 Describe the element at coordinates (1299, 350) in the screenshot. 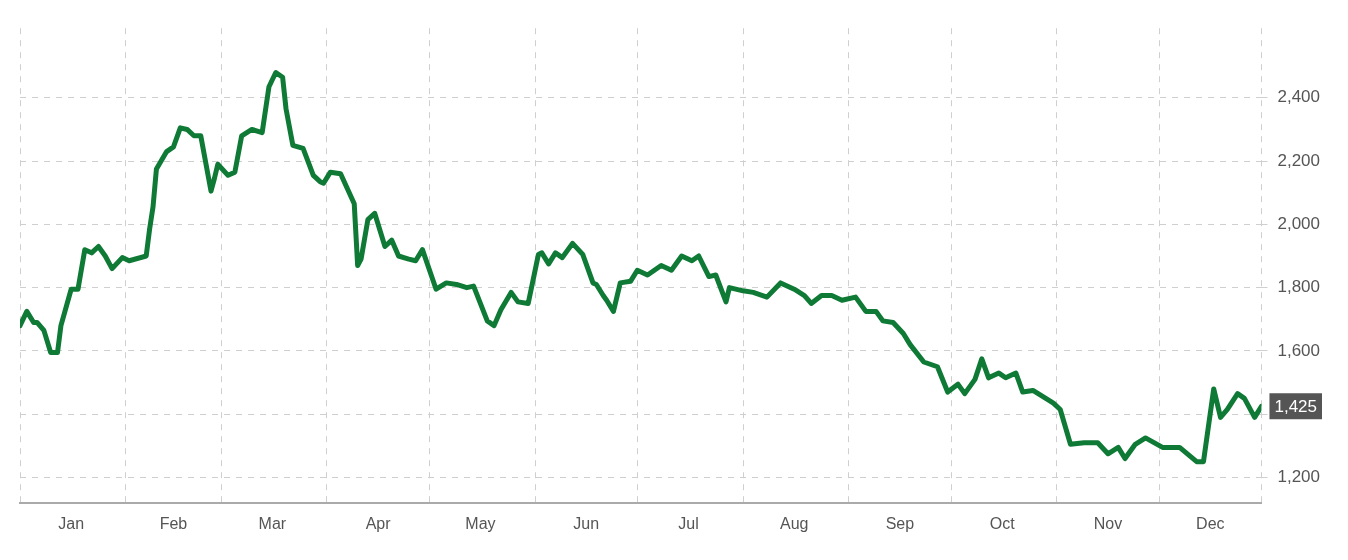

I see `y-tick-label: 1,600` at that location.